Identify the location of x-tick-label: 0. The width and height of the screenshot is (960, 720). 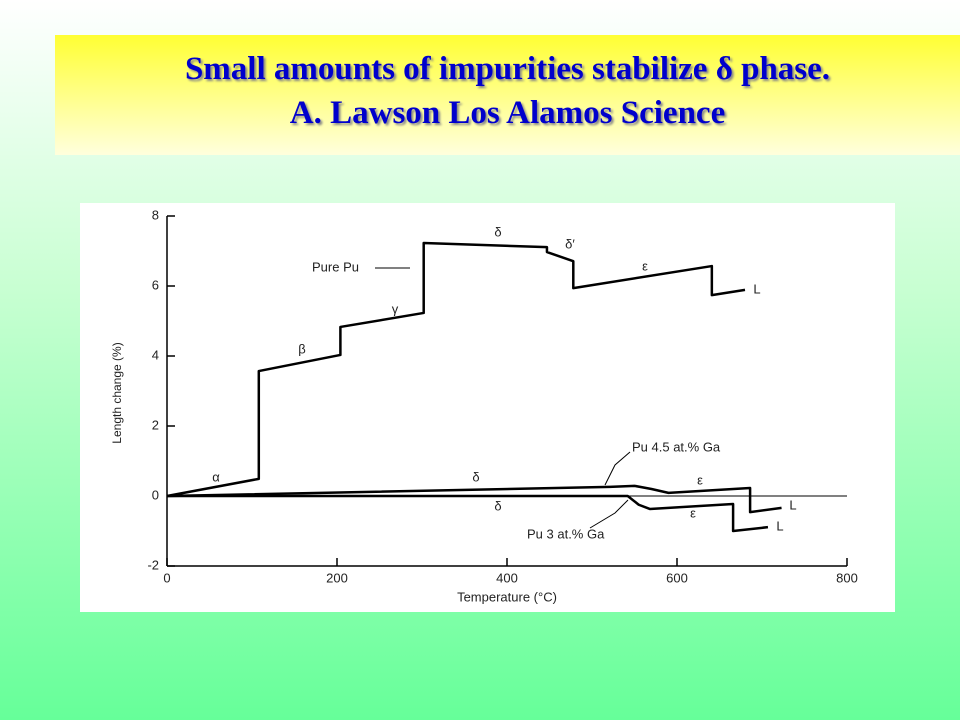
(166, 577).